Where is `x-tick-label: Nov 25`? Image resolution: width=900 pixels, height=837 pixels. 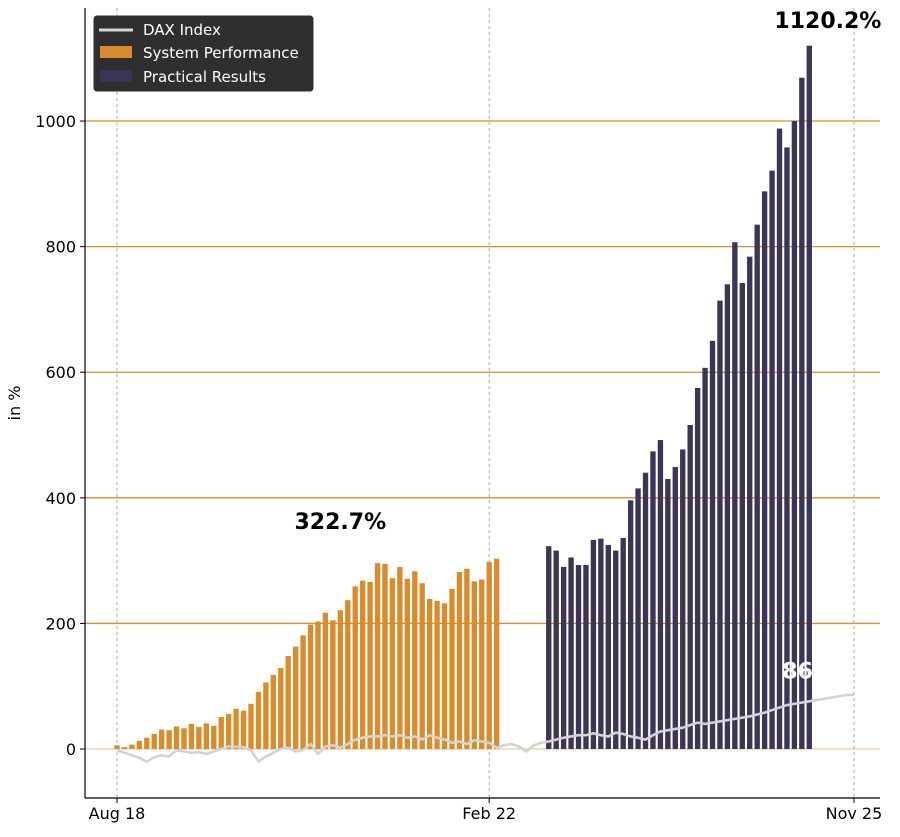 x-tick-label: Nov 25 is located at coordinates (854, 813).